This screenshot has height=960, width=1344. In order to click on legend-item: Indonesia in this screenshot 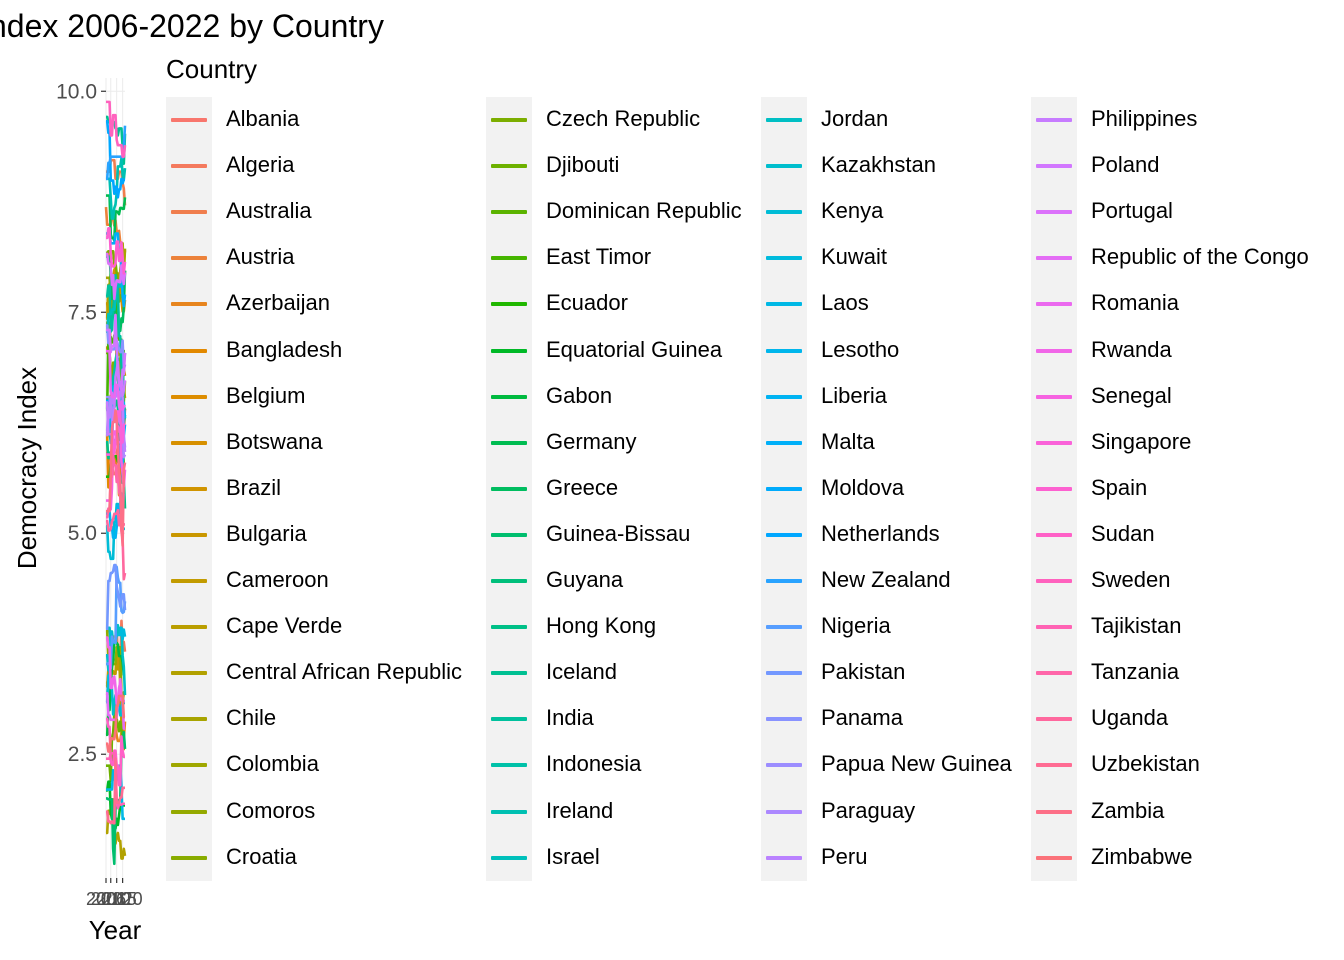, I will do `click(656, 765)`.